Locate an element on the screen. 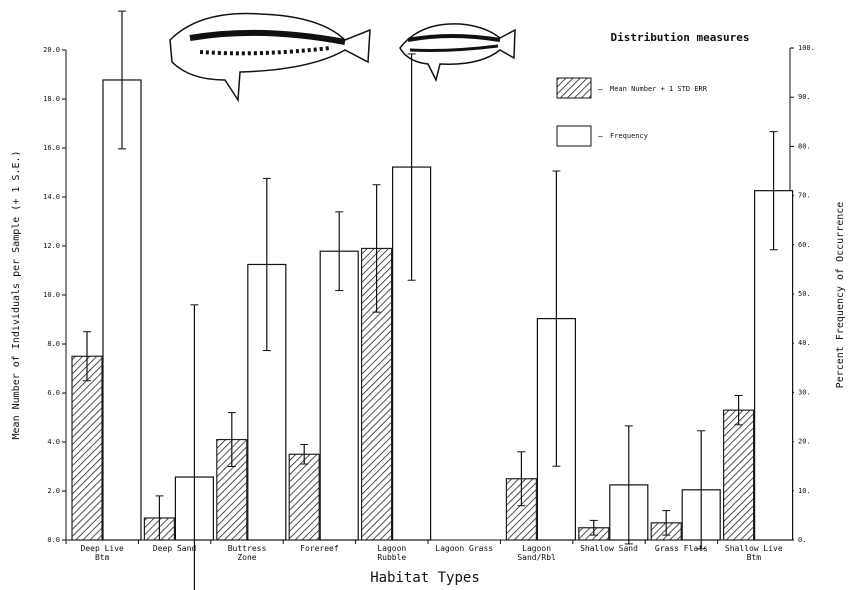 Image resolution: width=852 pixels, height=590 pixels. y2-tick-label: 70. is located at coordinates (804, 196).